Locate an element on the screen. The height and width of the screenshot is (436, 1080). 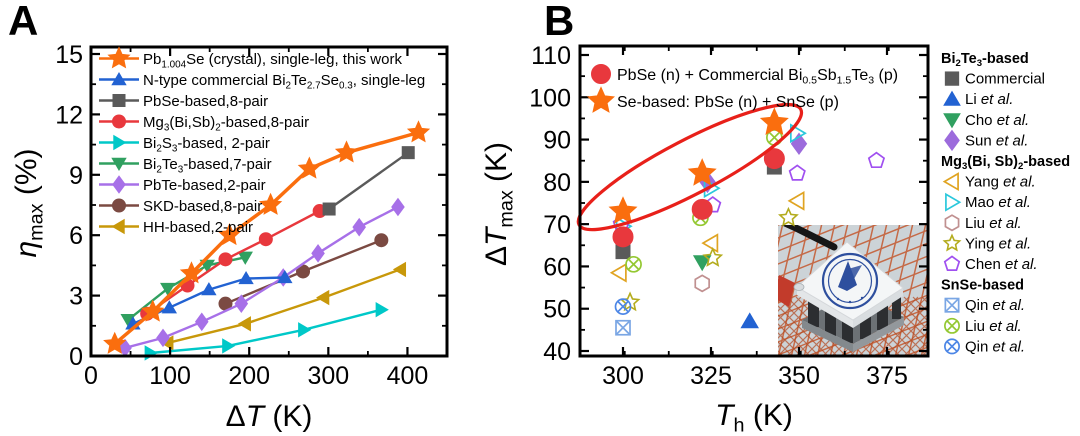
legend-item-chen: Chen et al. is located at coordinates (990, 264).